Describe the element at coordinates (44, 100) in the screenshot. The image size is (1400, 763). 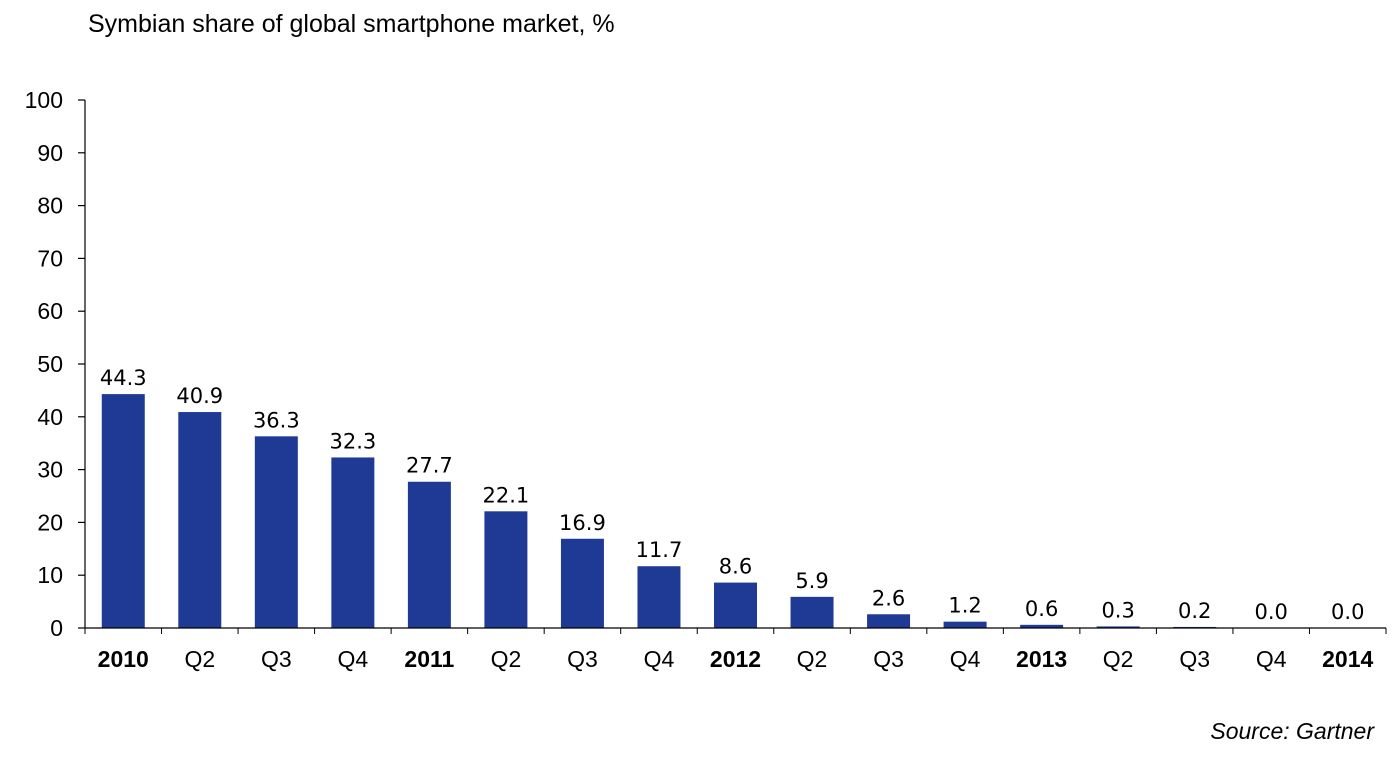
I see `y-tick-label: 100` at that location.